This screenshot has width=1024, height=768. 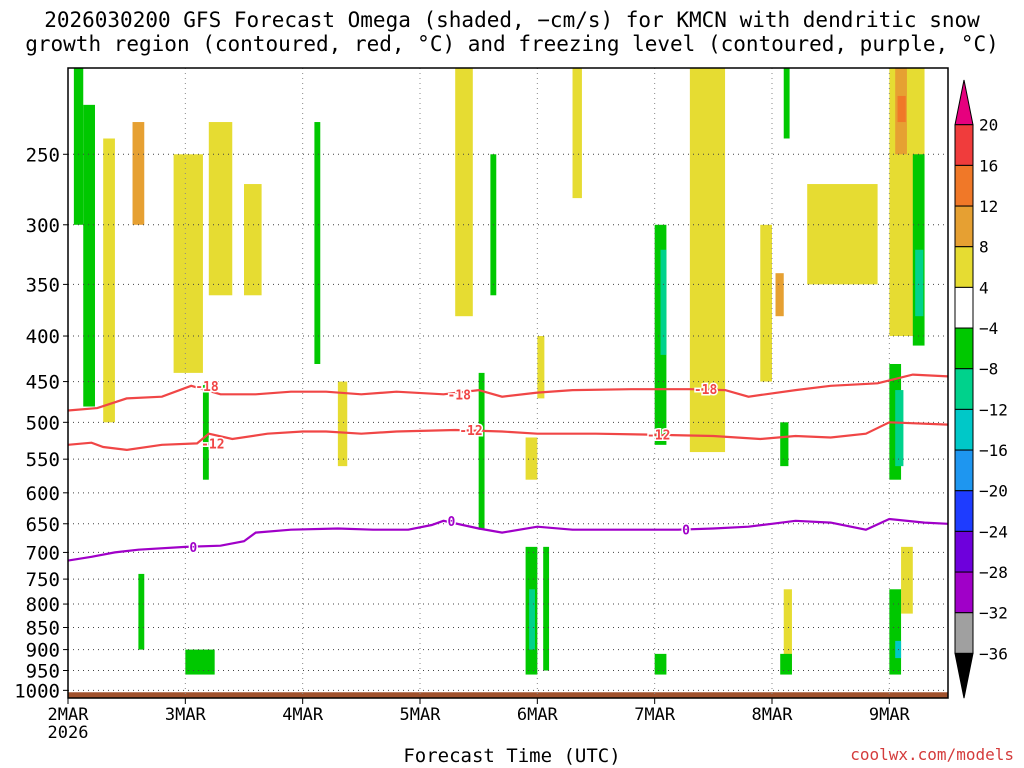 I want to click on y-tick-label: 550, so click(x=43, y=460).